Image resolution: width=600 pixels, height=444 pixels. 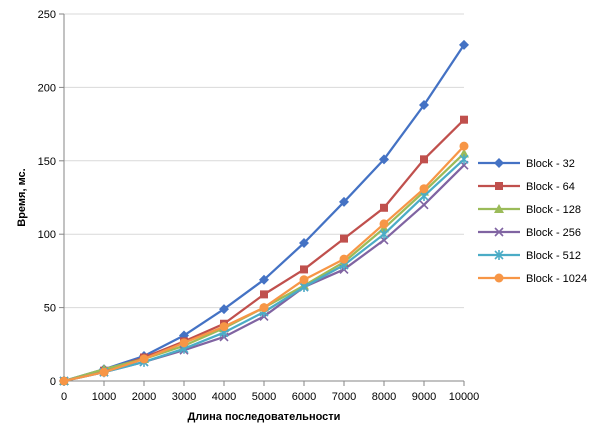 What do you see at coordinates (104, 397) in the screenshot?
I see `x-tick-label: 1000` at bounding box center [104, 397].